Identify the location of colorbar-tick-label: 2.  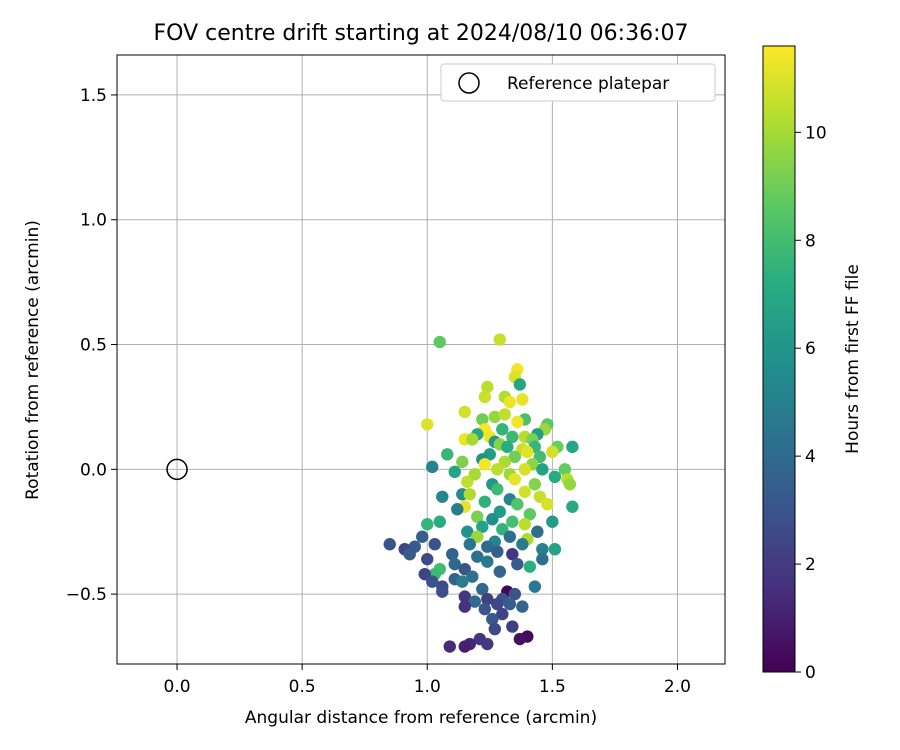
(810, 565).